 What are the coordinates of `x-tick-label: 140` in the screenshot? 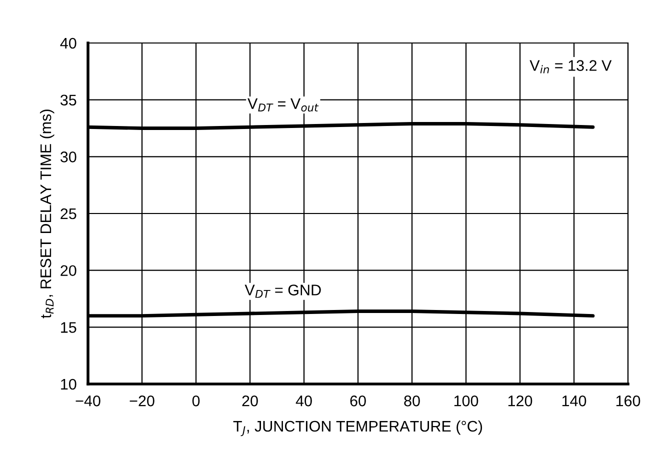 It's located at (574, 401).